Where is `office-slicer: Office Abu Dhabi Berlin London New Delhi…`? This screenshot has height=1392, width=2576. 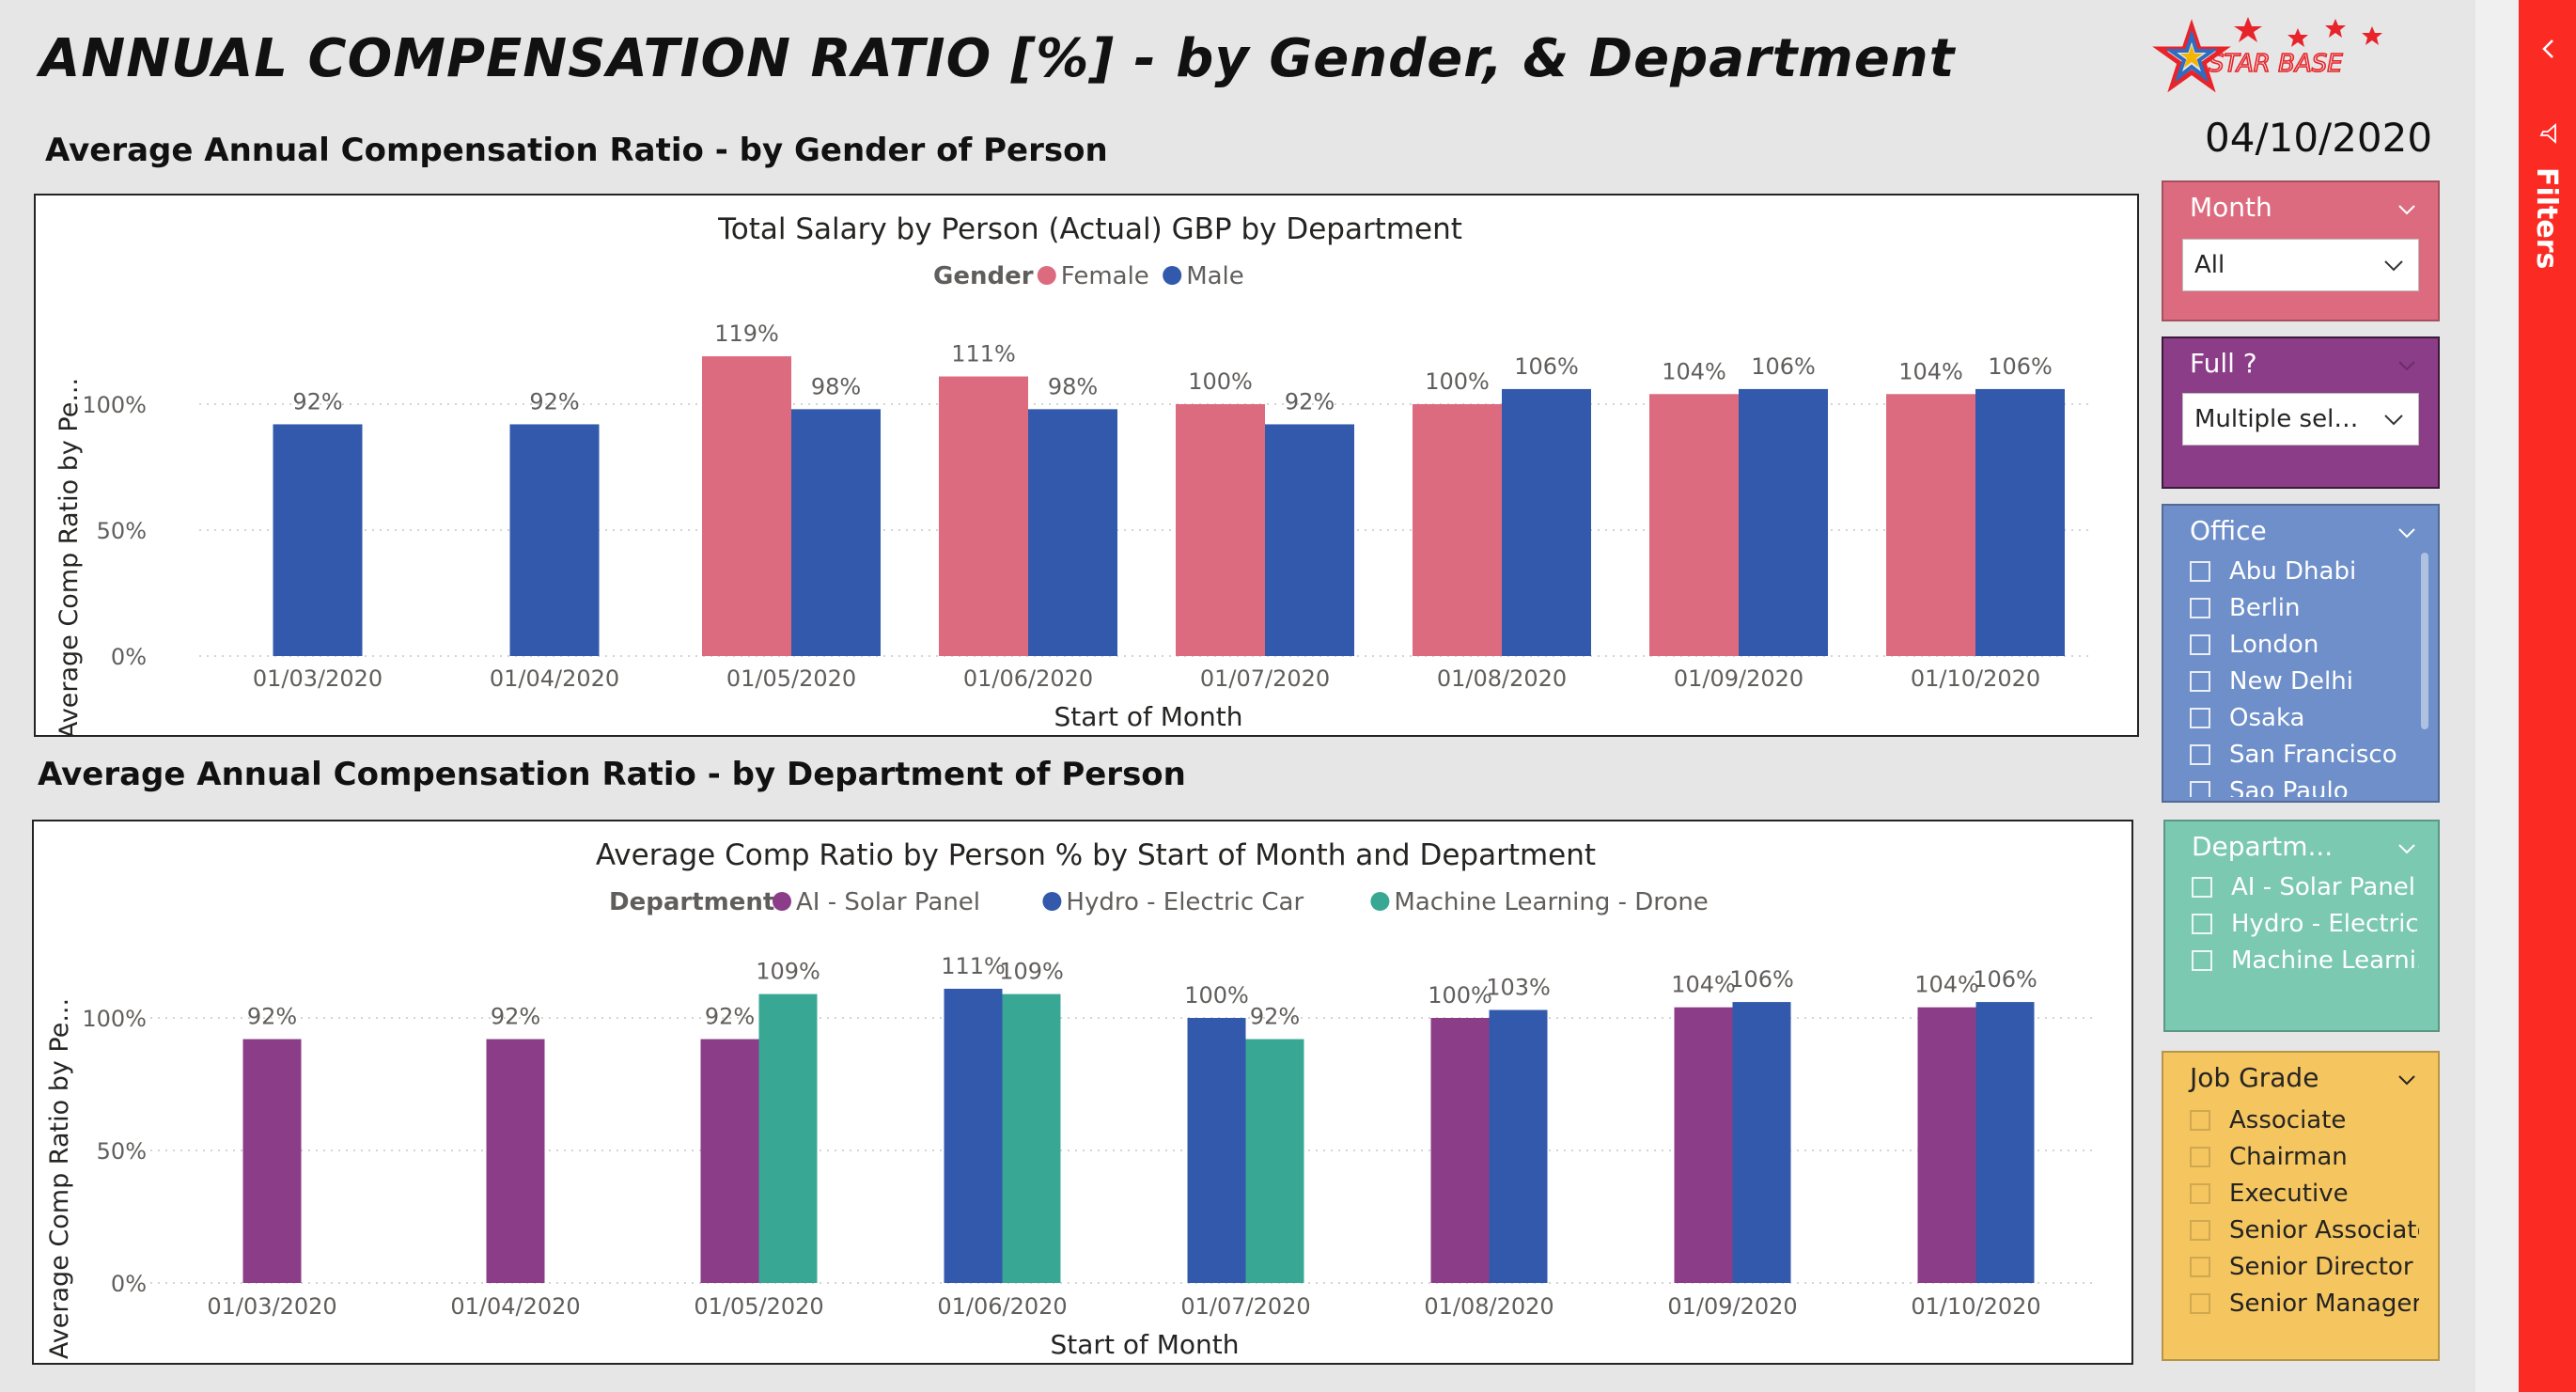 office-slicer: Office Abu Dhabi Berlin London New Delhi… is located at coordinates (2301, 653).